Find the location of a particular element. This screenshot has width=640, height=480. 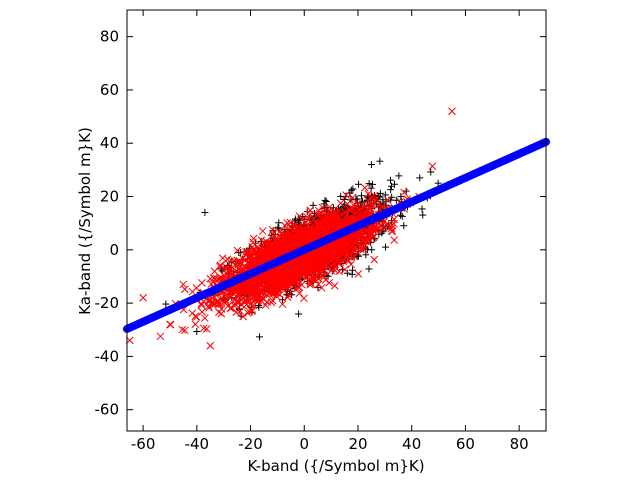

x-tick-label: 20 is located at coordinates (357, 444).